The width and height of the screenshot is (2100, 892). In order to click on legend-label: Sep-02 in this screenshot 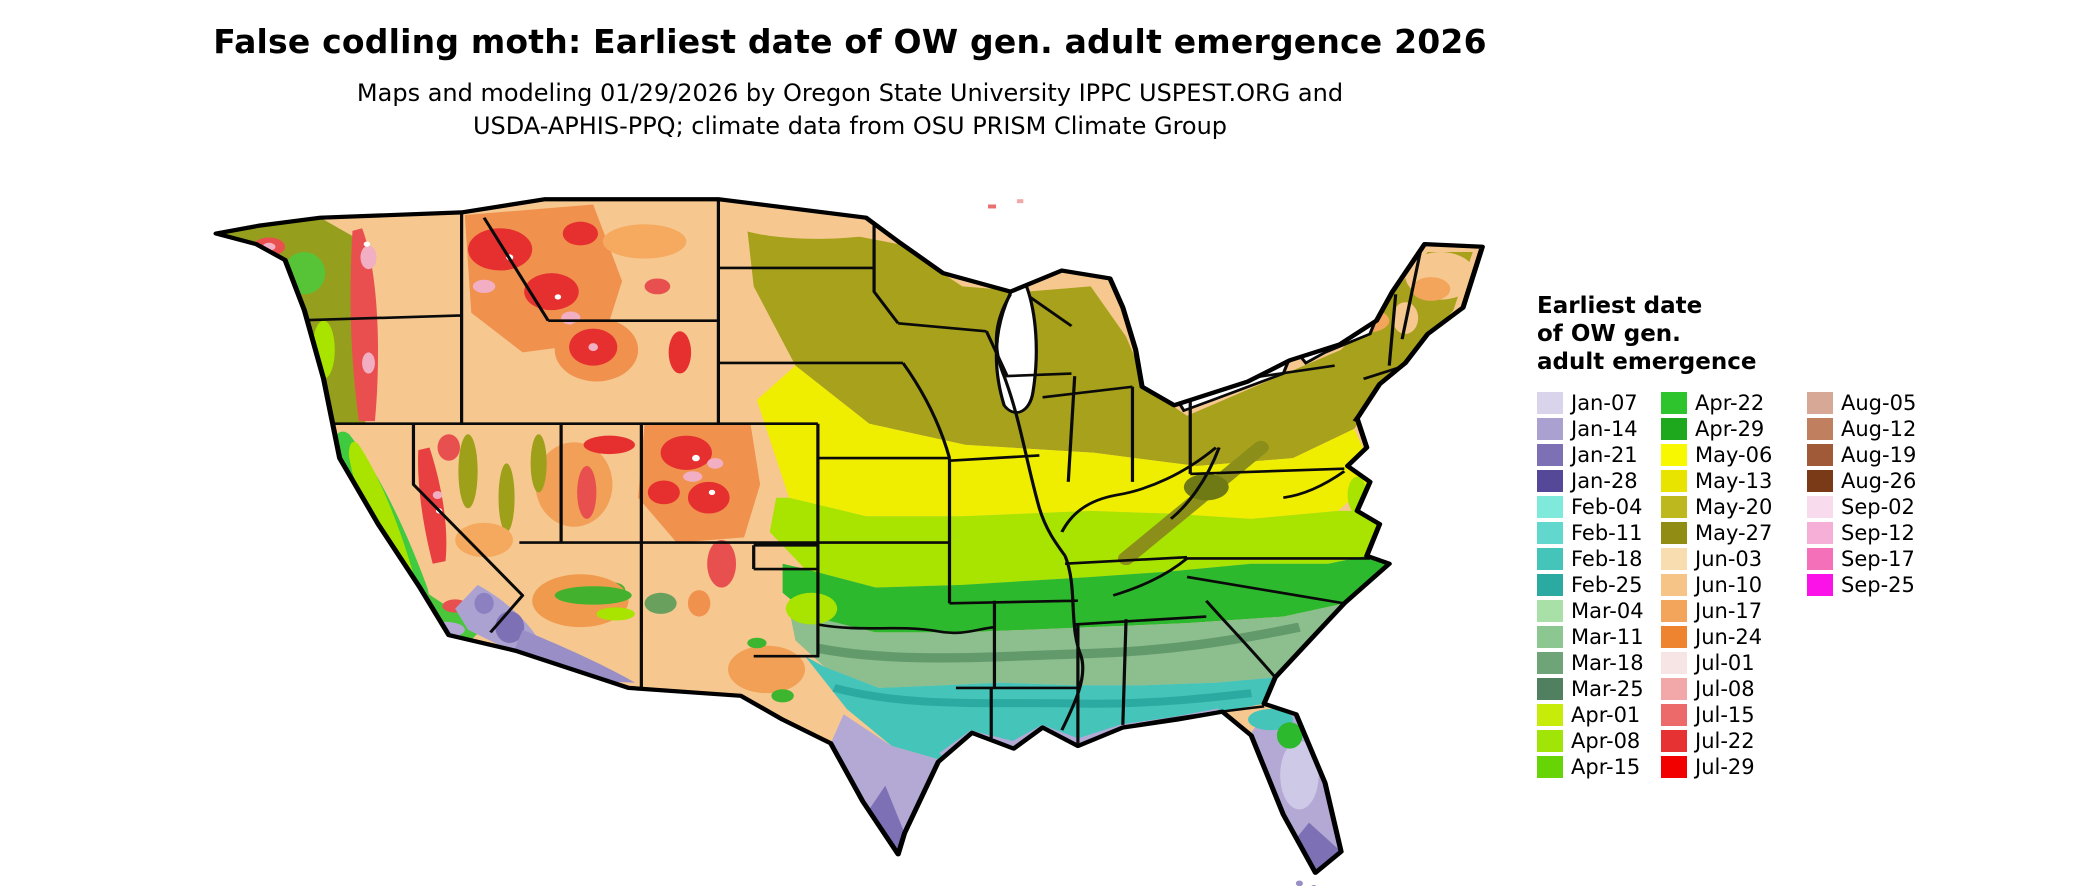, I will do `click(1878, 507)`.